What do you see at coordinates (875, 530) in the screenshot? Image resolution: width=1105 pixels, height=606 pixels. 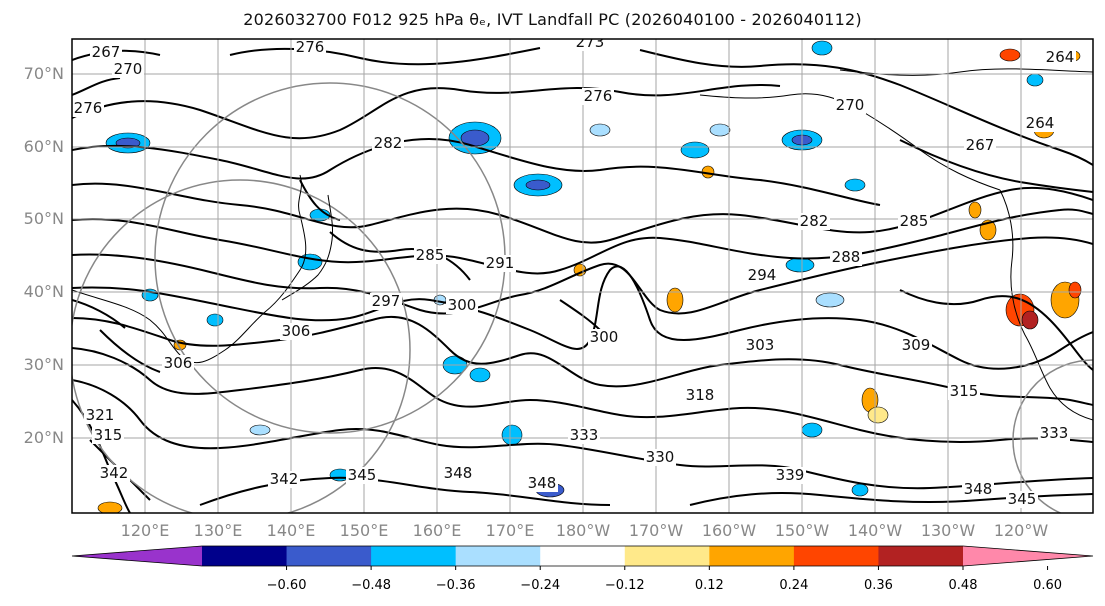 I see `longitude-label: 140°W` at bounding box center [875, 530].